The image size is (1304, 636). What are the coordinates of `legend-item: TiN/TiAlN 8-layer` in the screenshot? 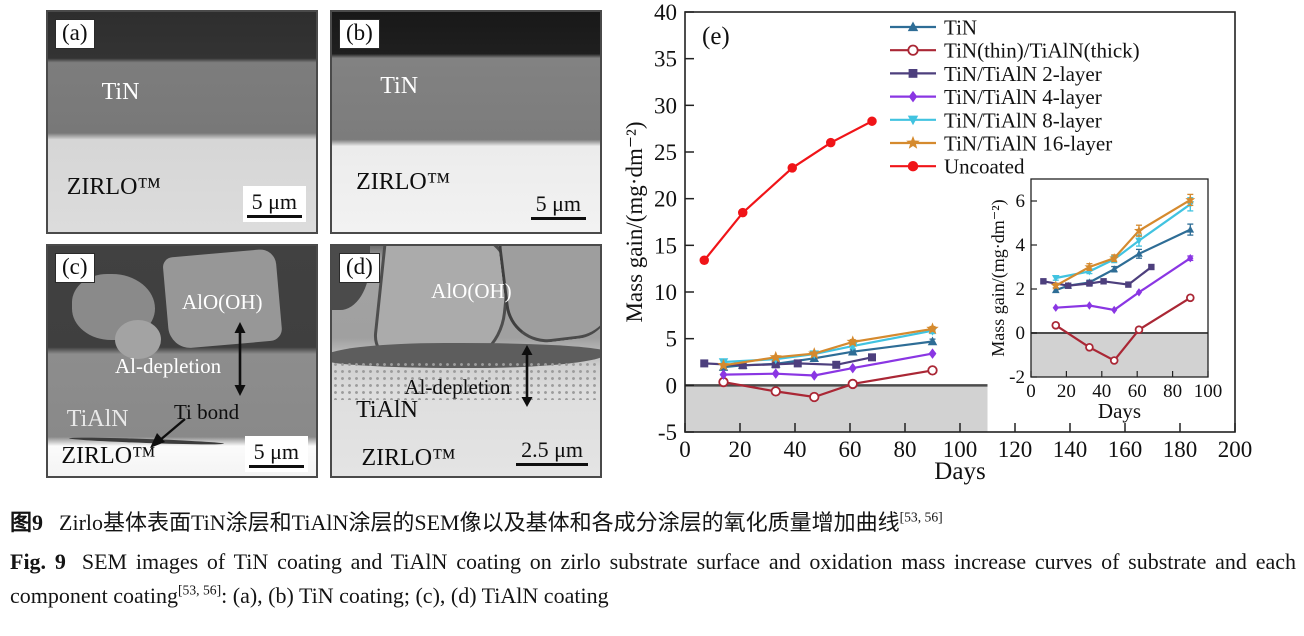 It's located at (996, 120).